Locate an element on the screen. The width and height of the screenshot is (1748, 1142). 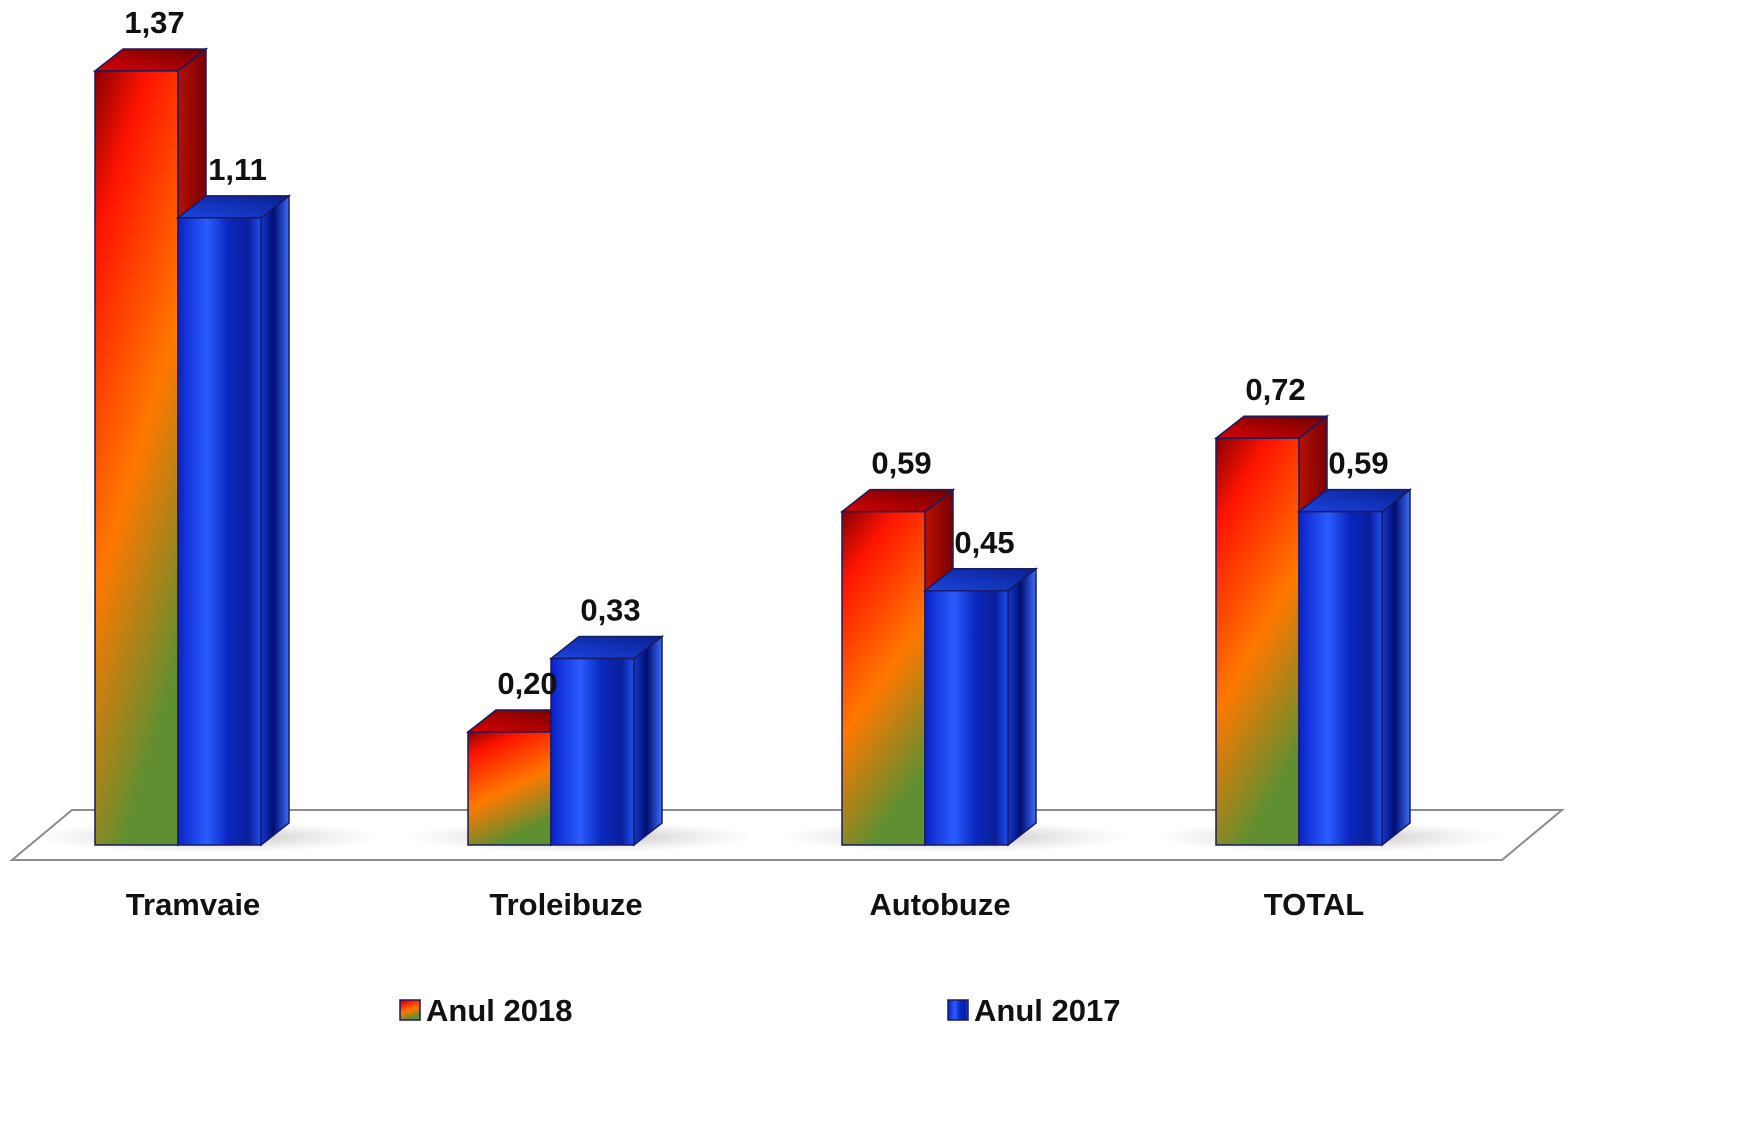
value-label-autobuze-anul-2017: 0,45 is located at coordinates (984, 542).